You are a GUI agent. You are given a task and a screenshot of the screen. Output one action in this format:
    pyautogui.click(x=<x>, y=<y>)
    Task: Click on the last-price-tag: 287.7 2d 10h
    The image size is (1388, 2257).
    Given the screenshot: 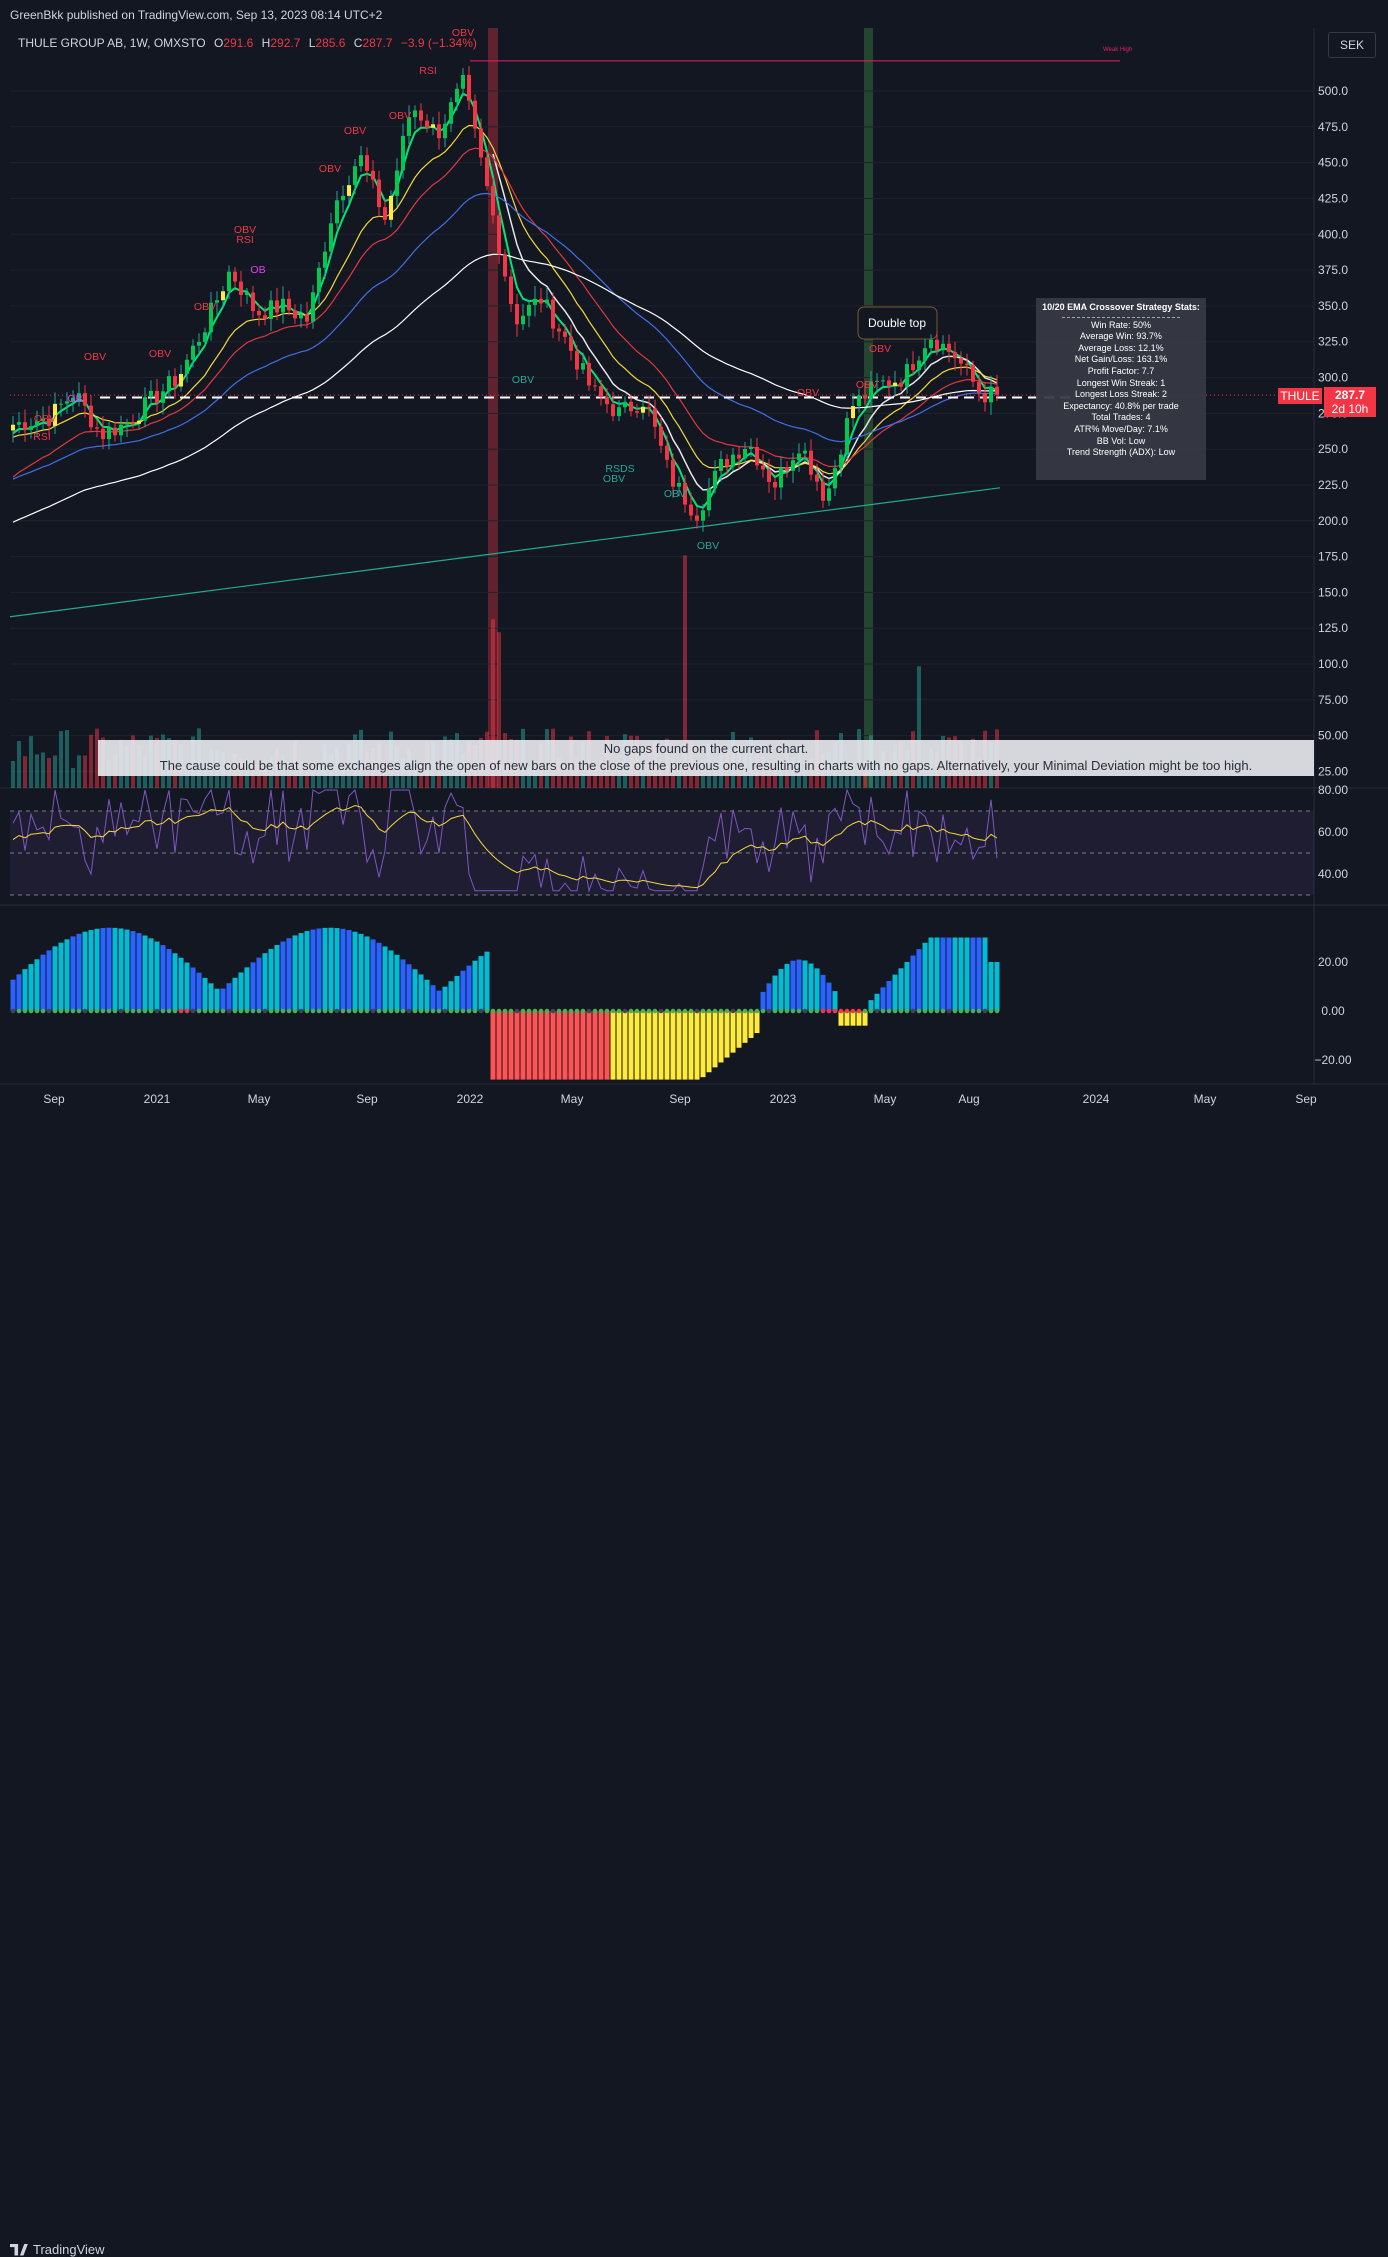 What is the action you would take?
    pyautogui.click(x=1350, y=402)
    